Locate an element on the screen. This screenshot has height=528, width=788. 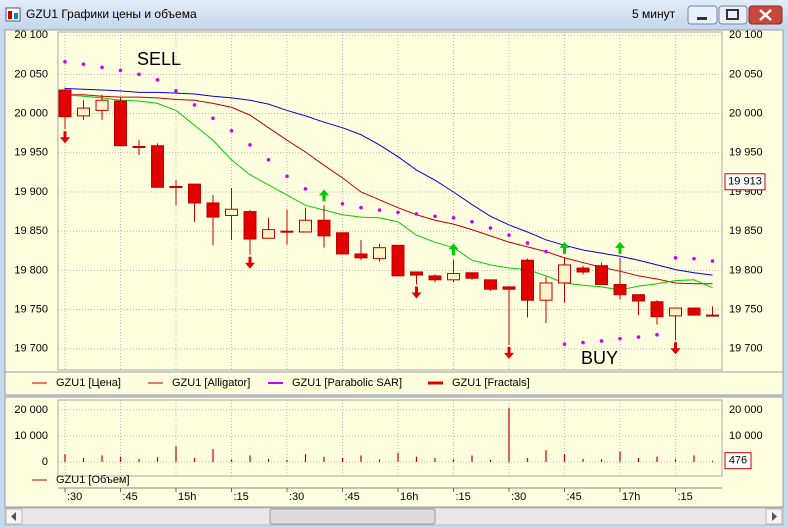
y-tick-label-right: 19 950 is located at coordinates (746, 153).